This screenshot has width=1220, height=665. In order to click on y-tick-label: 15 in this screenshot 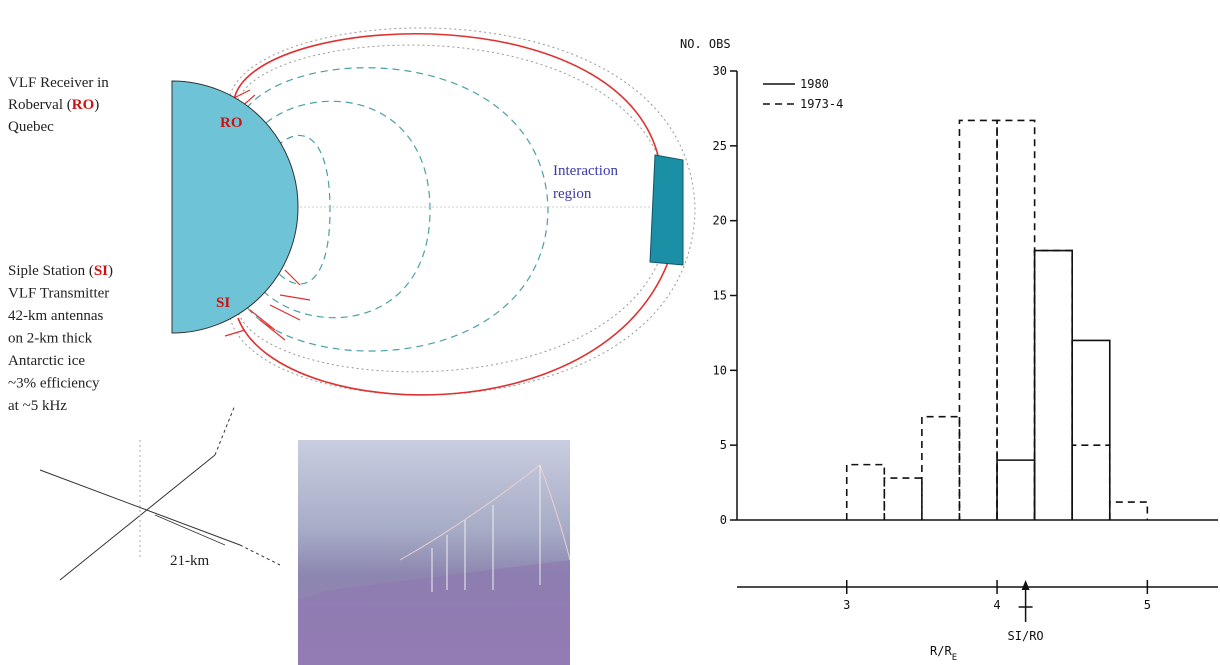, I will do `click(720, 296)`.